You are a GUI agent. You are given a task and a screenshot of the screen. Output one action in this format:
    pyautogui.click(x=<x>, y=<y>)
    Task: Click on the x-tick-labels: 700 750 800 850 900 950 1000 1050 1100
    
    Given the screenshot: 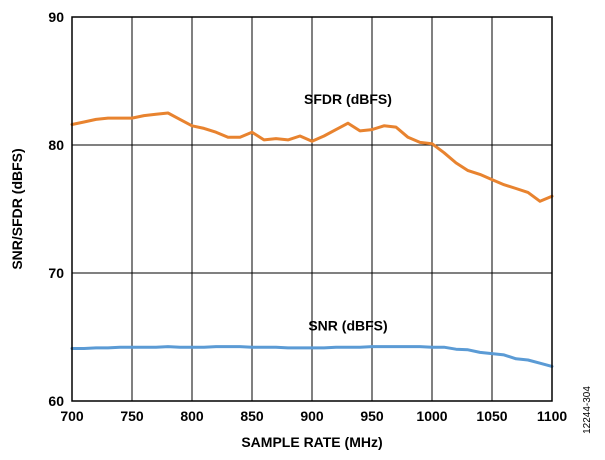 What is the action you would take?
    pyautogui.click(x=313, y=416)
    